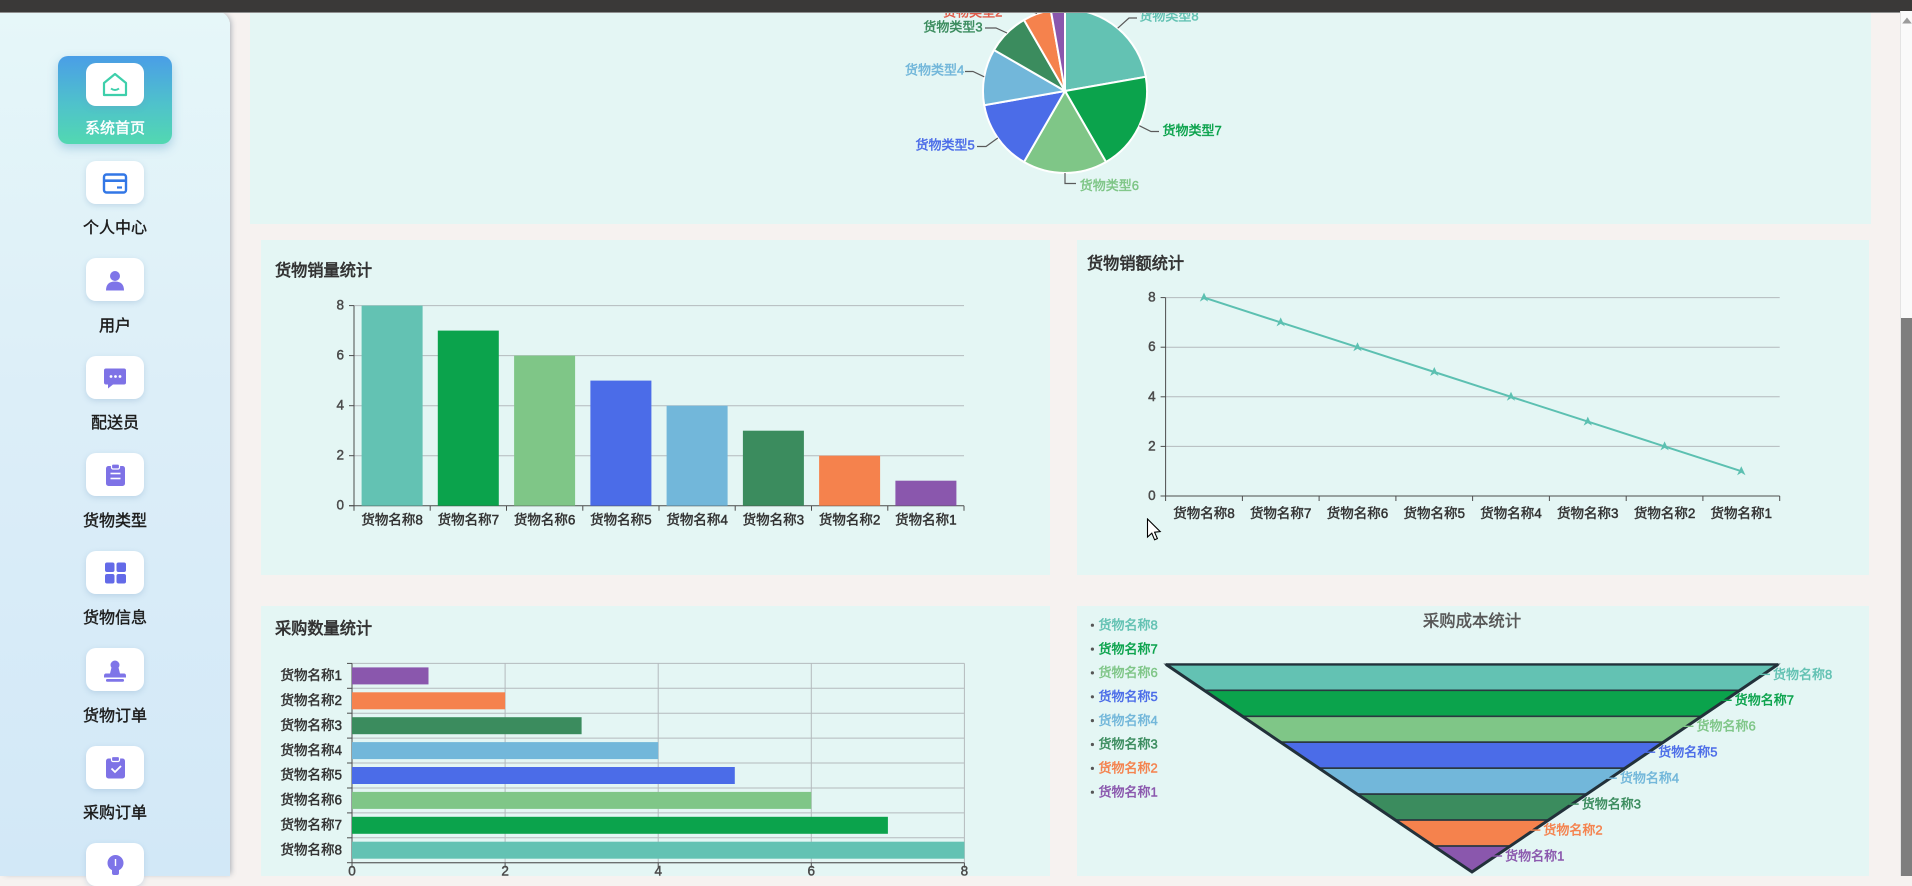  What do you see at coordinates (1472, 622) in the screenshot?
I see `svg-text: 采购成本统计` at bounding box center [1472, 622].